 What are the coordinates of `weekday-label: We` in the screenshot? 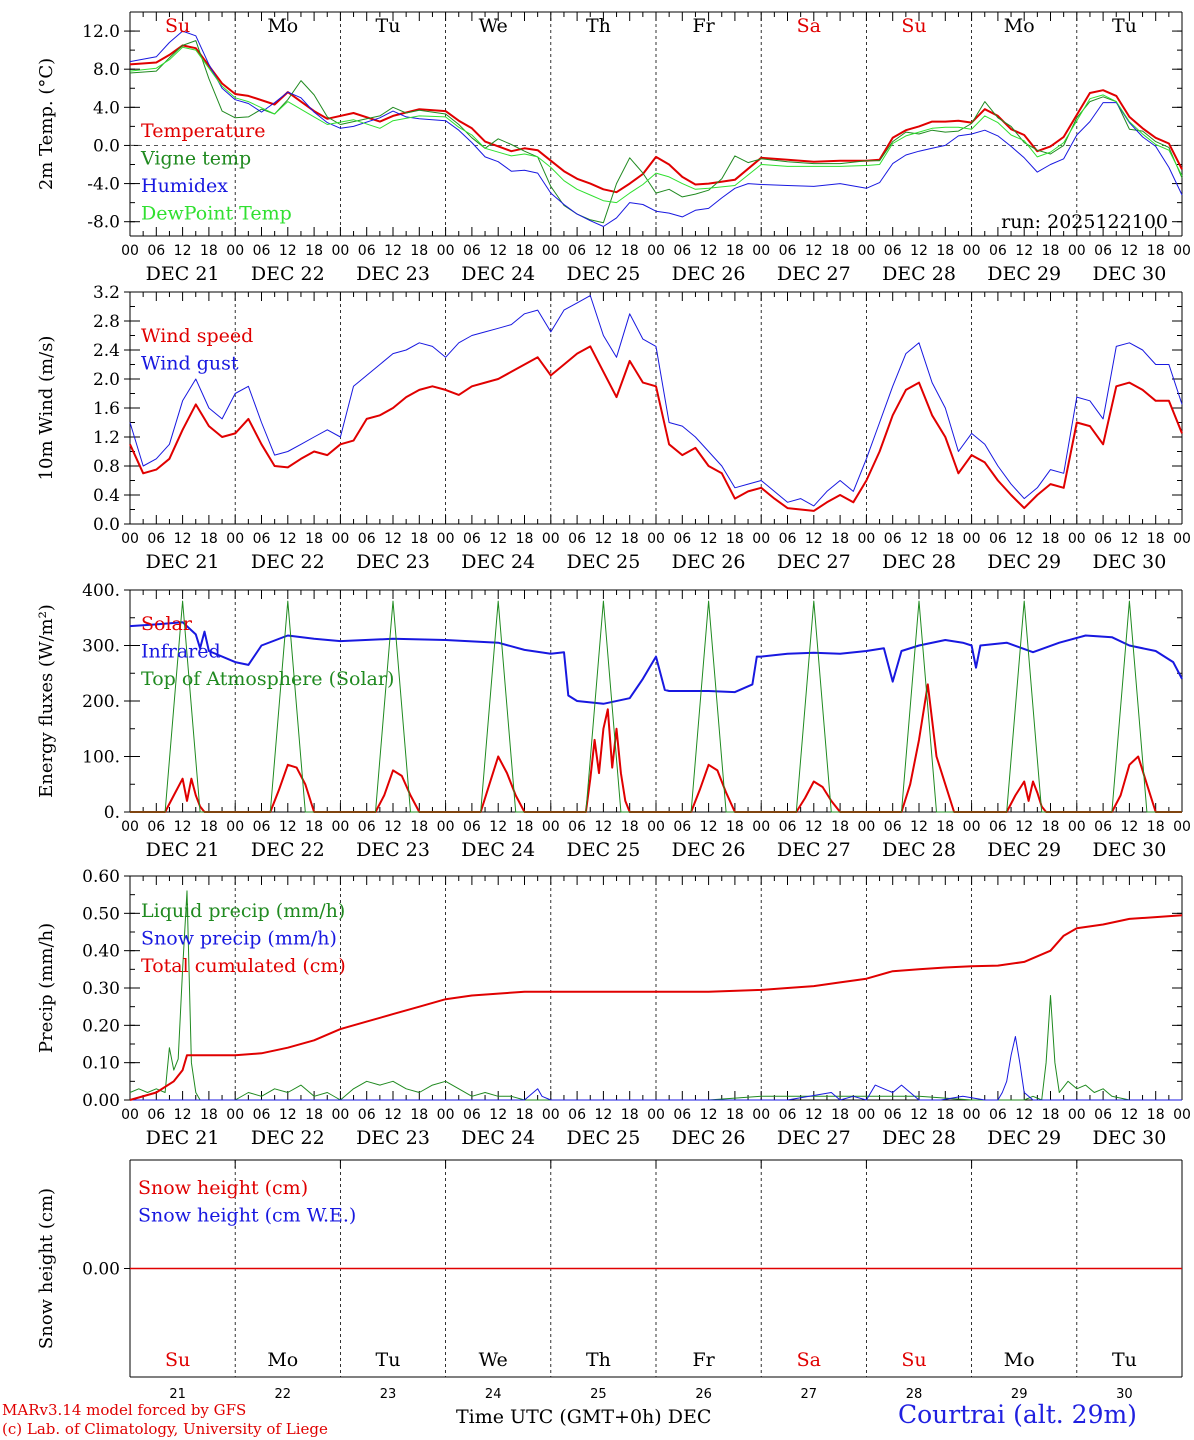 It's located at (493, 26).